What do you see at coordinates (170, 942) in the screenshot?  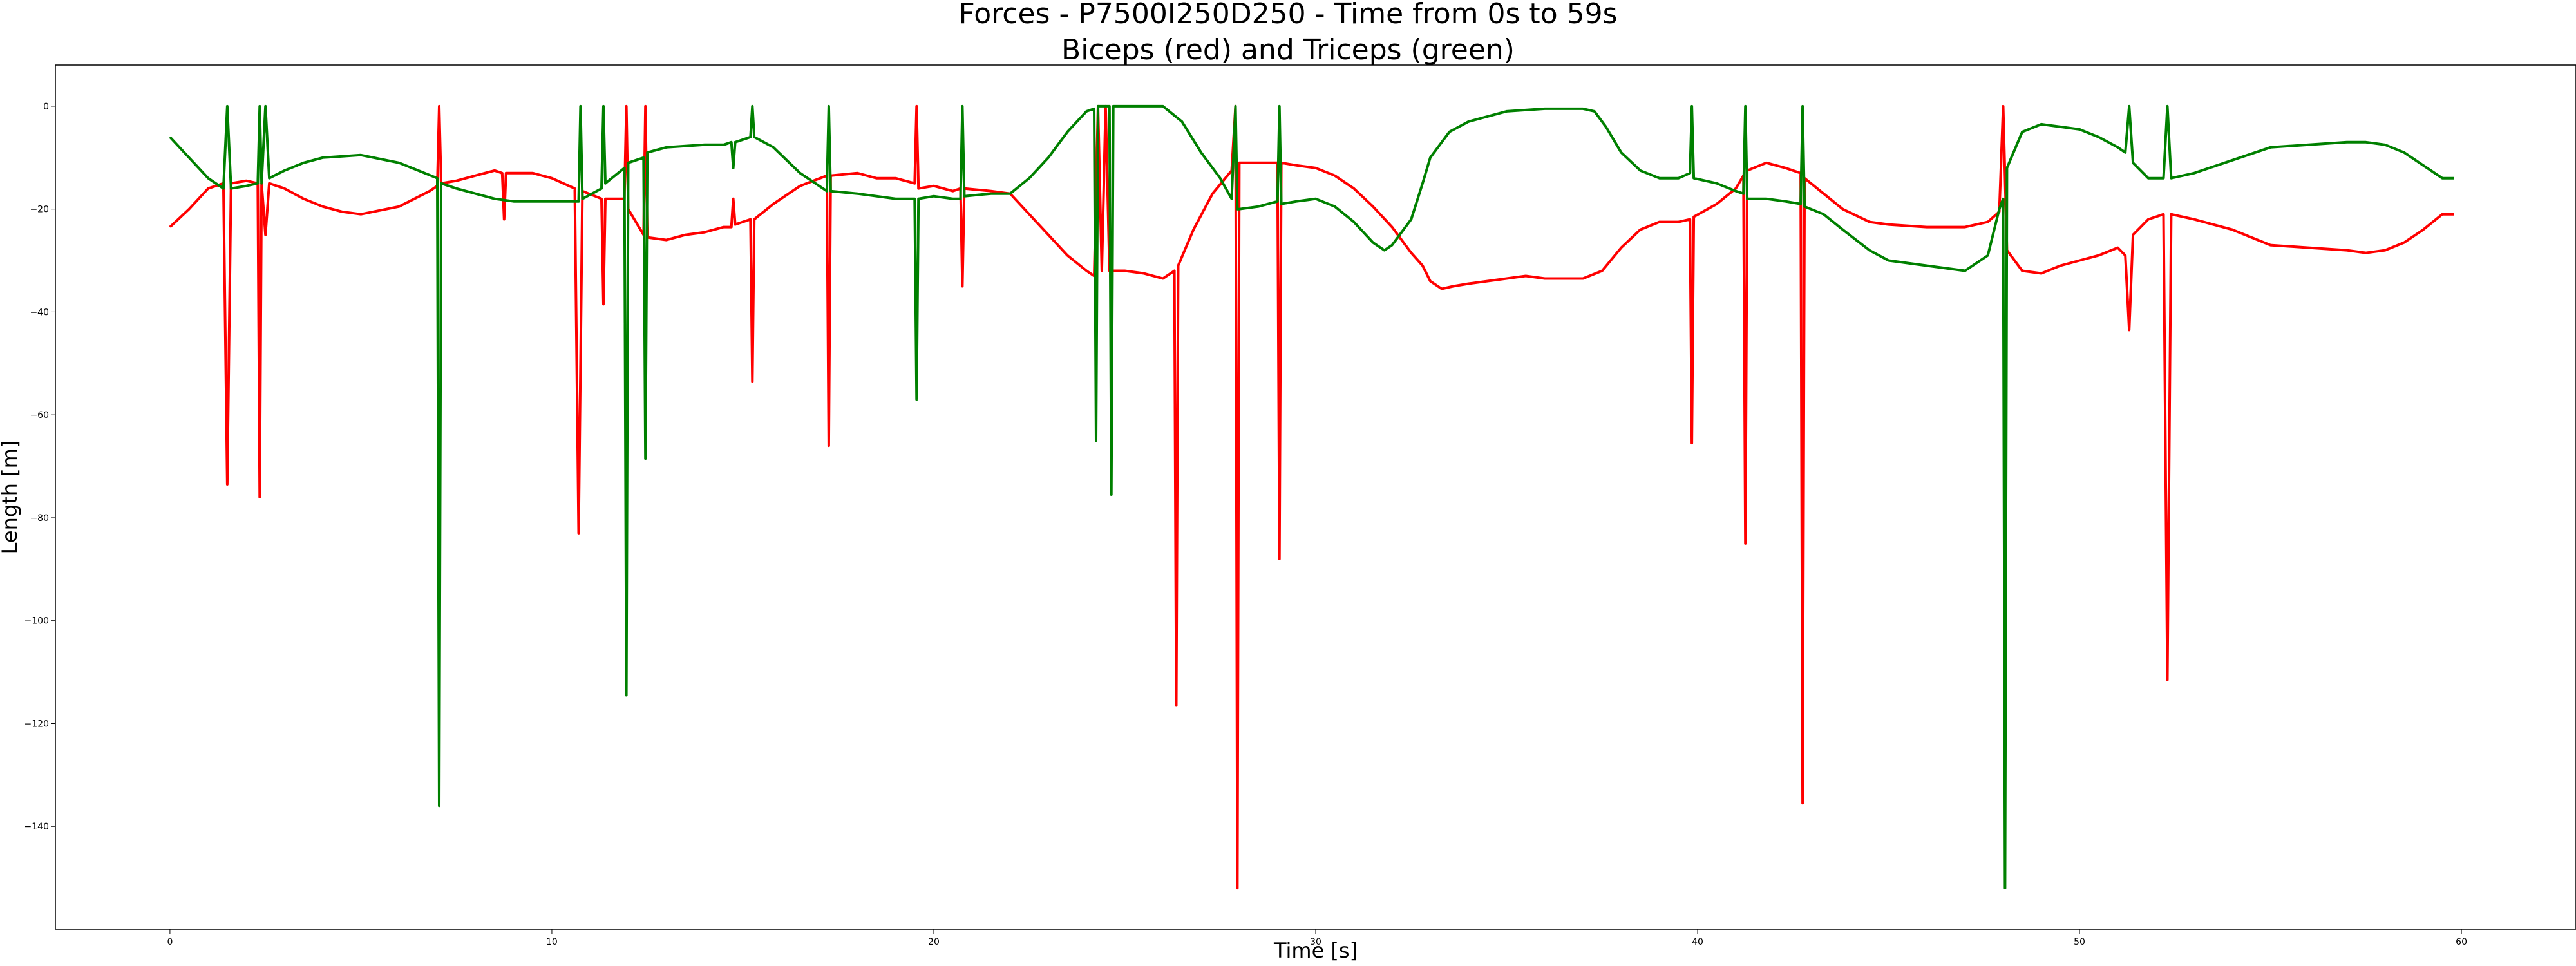 I see `x-tick-label: 0` at bounding box center [170, 942].